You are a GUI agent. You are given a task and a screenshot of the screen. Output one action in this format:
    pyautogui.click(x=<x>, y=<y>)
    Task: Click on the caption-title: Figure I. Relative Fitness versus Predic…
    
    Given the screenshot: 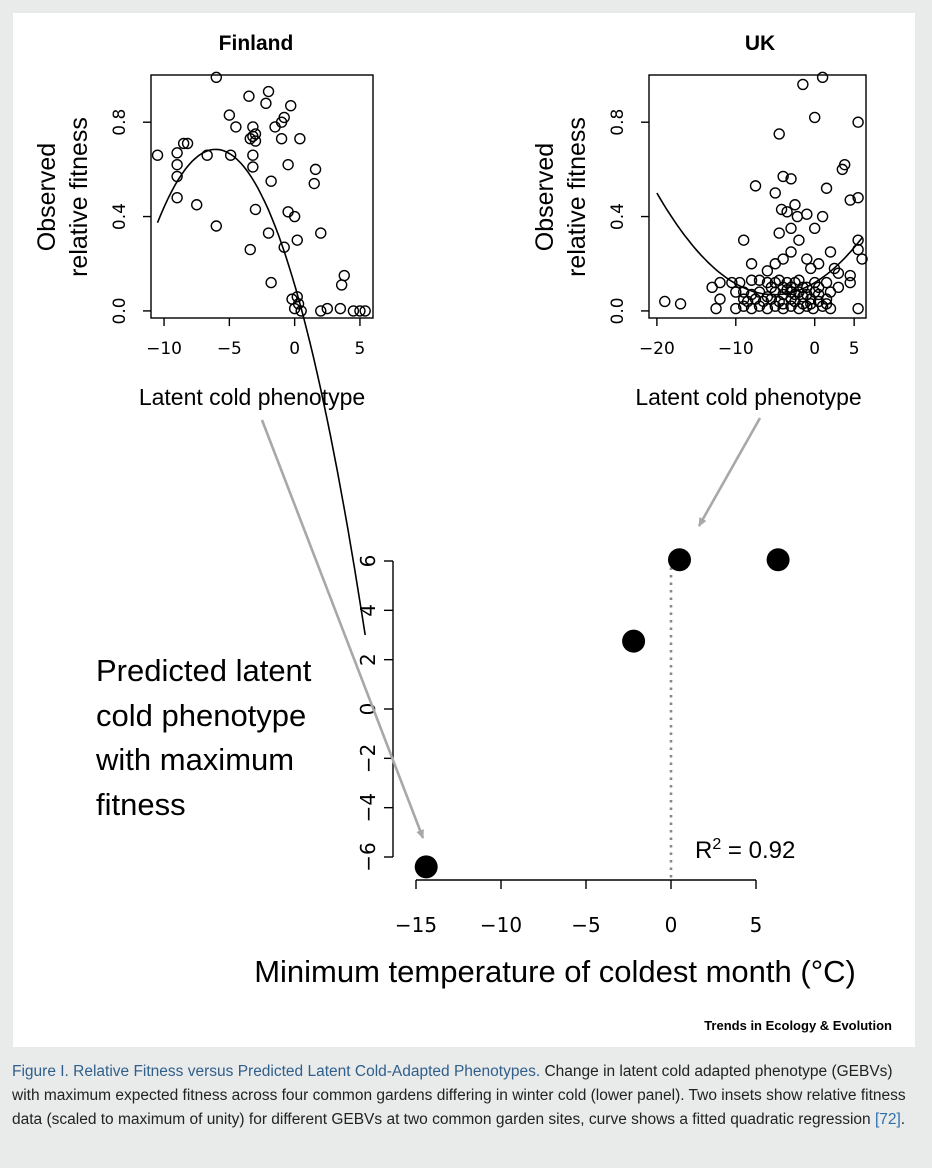 What is the action you would take?
    pyautogui.click(x=276, y=1071)
    